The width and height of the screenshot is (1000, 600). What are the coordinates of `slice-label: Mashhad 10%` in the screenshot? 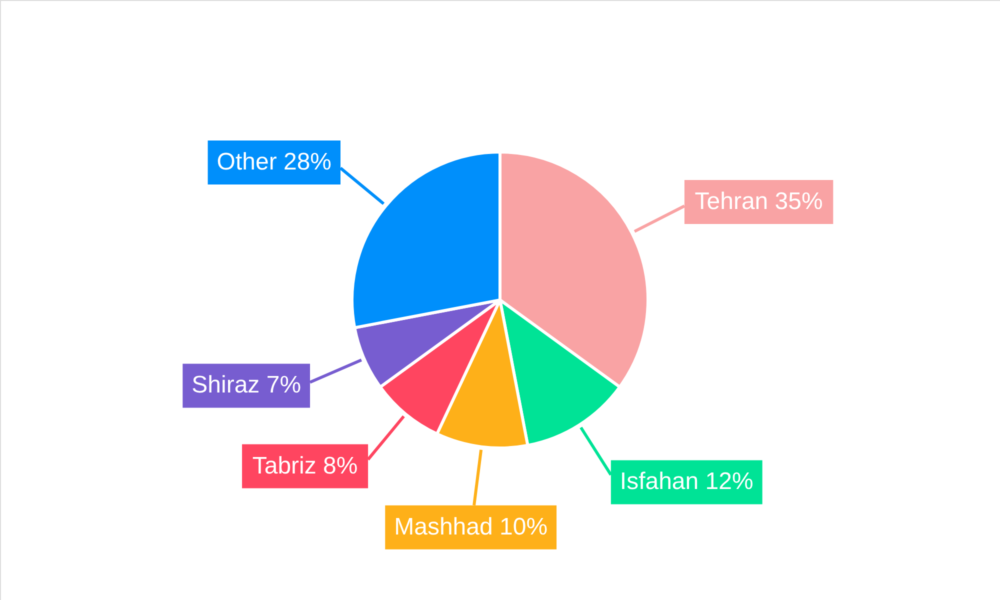 It's located at (471, 526).